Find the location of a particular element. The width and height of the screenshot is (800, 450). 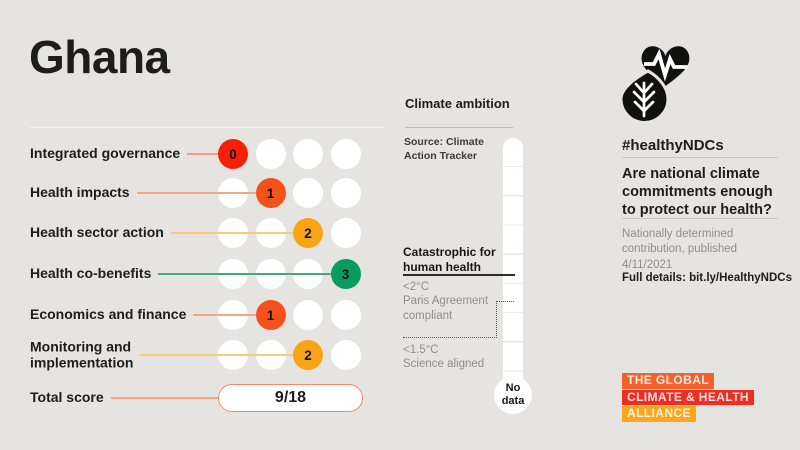

paris-agreement-label: <2°C Paris Agreement compliant is located at coordinates (446, 301).